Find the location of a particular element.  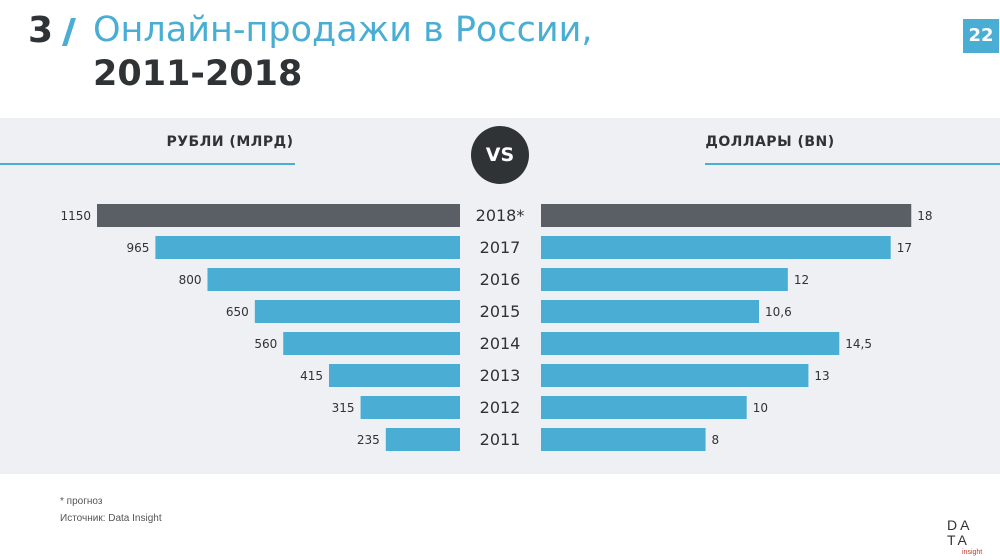

svg-text: DA is located at coordinates (959, 525).